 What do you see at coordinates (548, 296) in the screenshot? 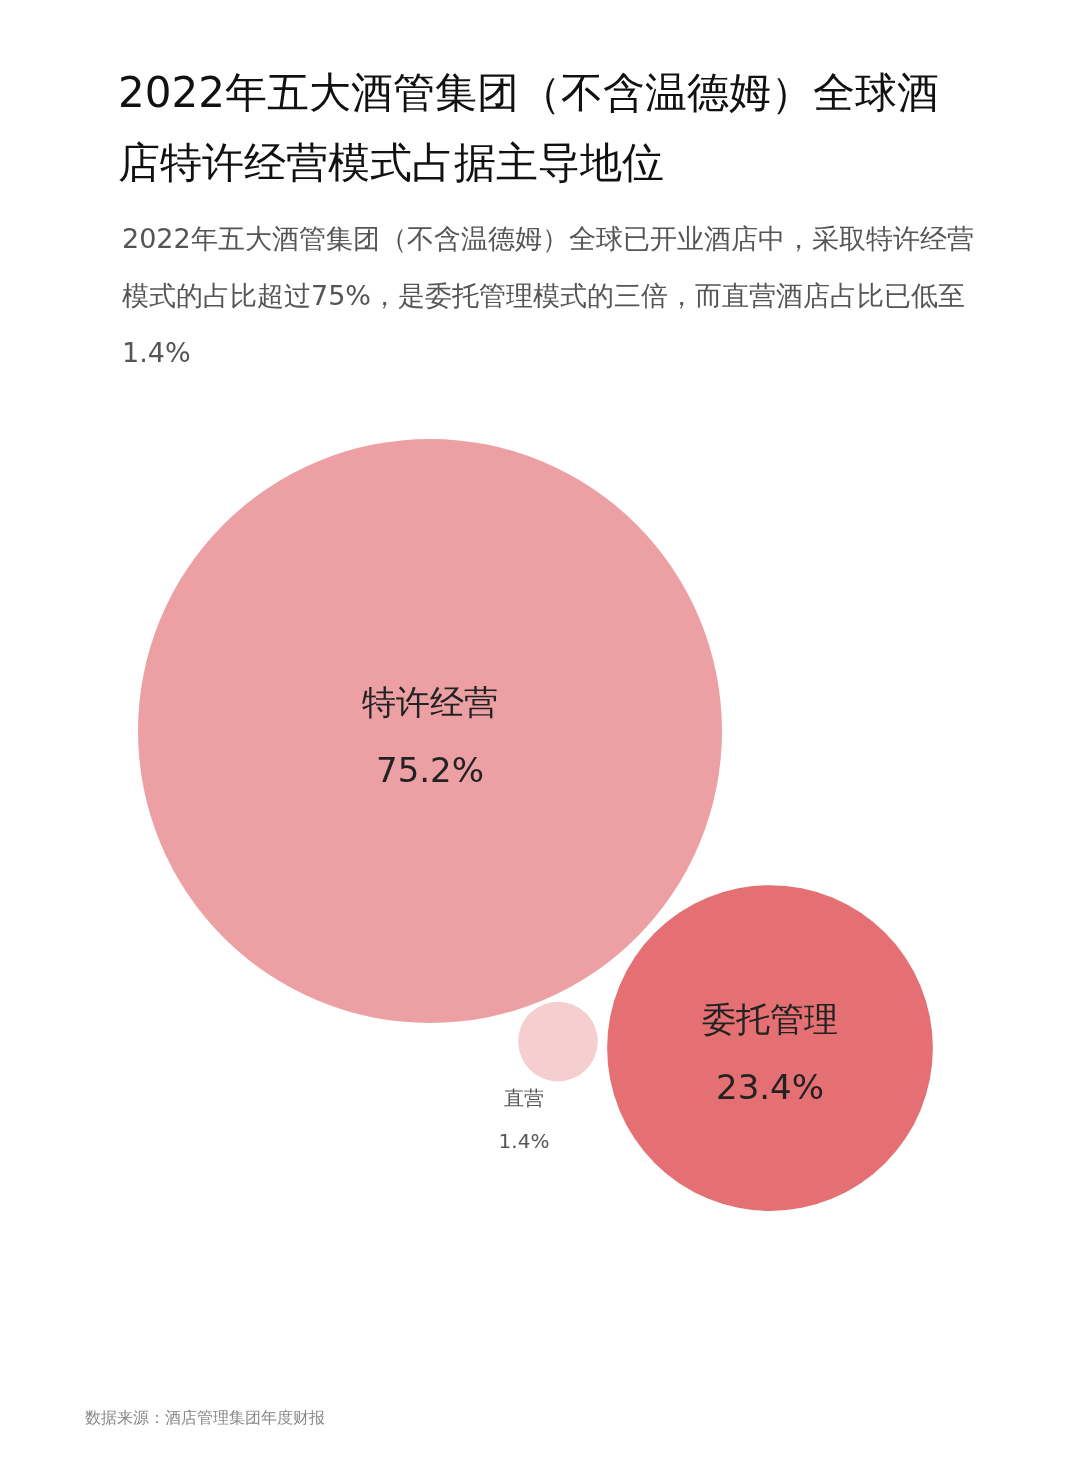
I see `text: 2022年五大酒管集团（不含温德姆）全球已开业酒店中，采取特许经营模式的占比超过75%，是委托管理模式的三倍，而直营酒店占比已低至1.4%` at bounding box center [548, 296].